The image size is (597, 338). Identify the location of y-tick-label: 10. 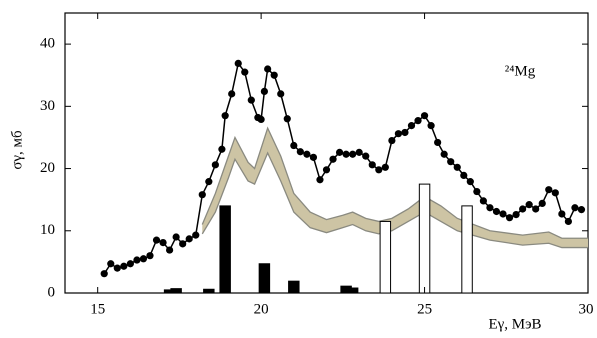
(47, 230).